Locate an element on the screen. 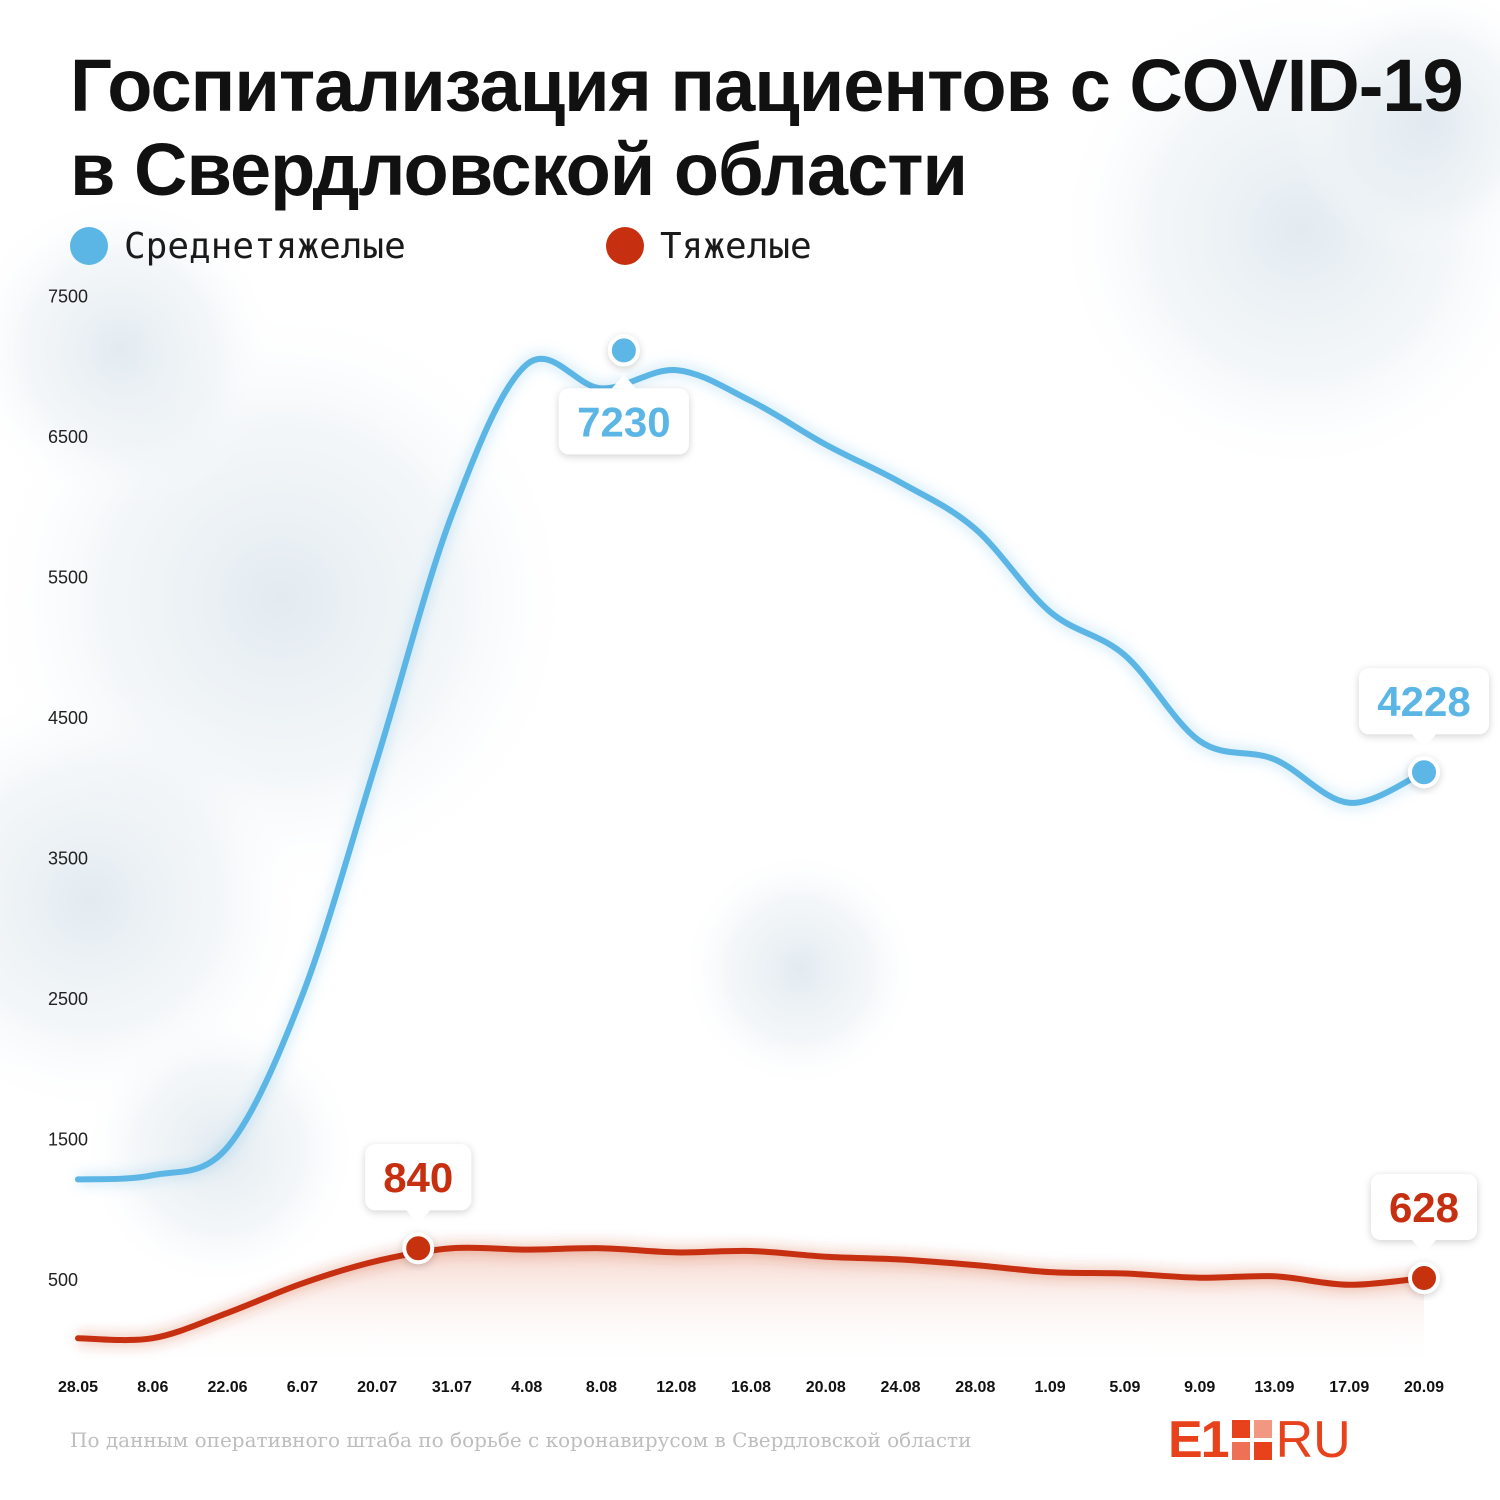 Image resolution: width=1500 pixels, height=1500 pixels. legend-label-moderate: Среднетяжелые is located at coordinates (265, 246).